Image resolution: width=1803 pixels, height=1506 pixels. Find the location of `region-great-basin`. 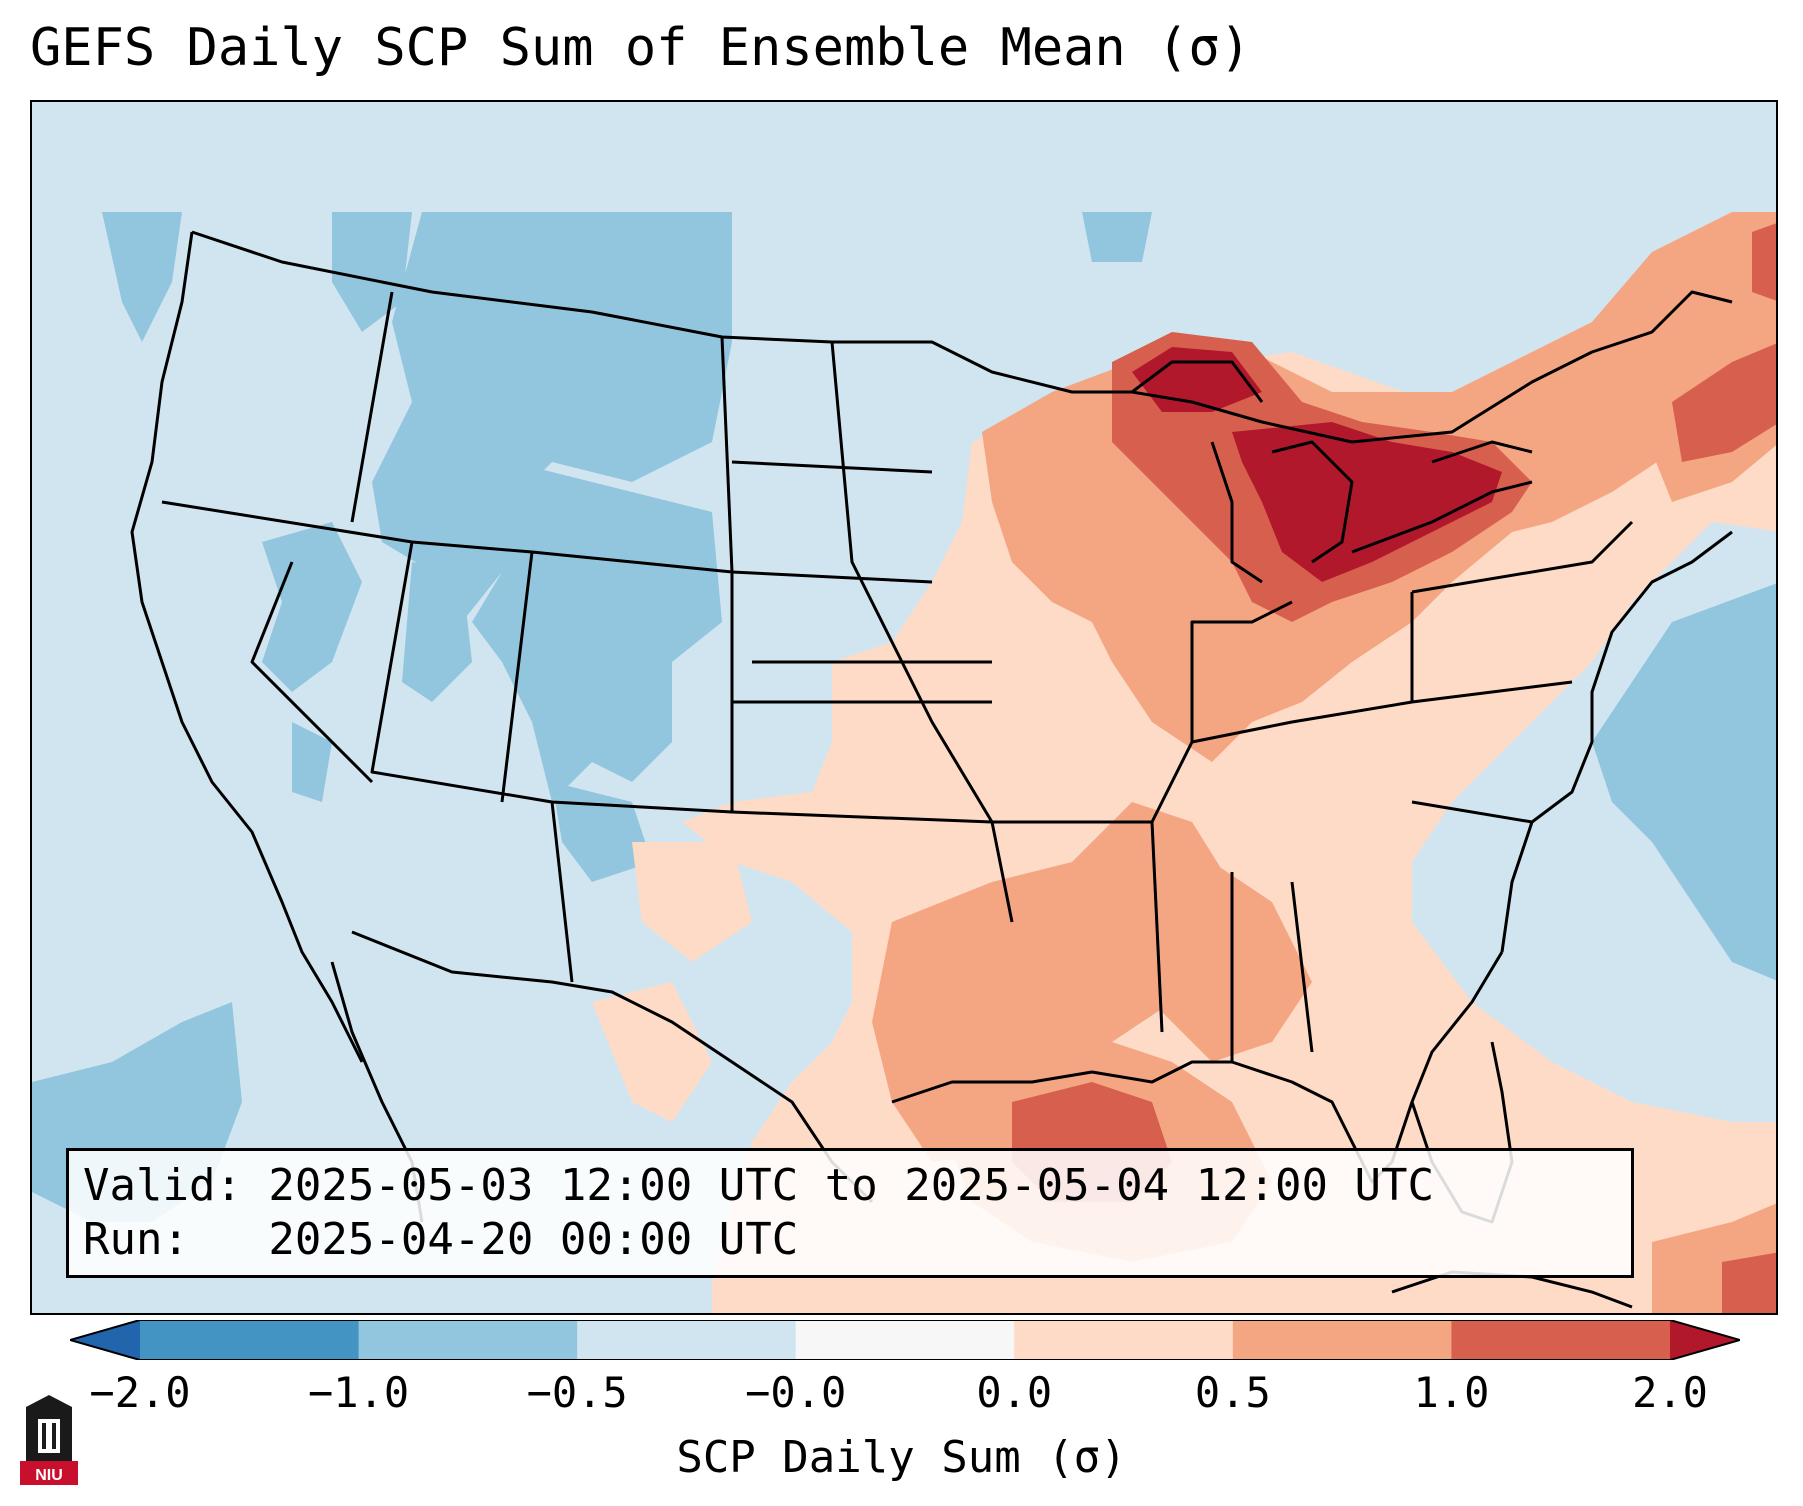

region-great-basin is located at coordinates (312, 607).